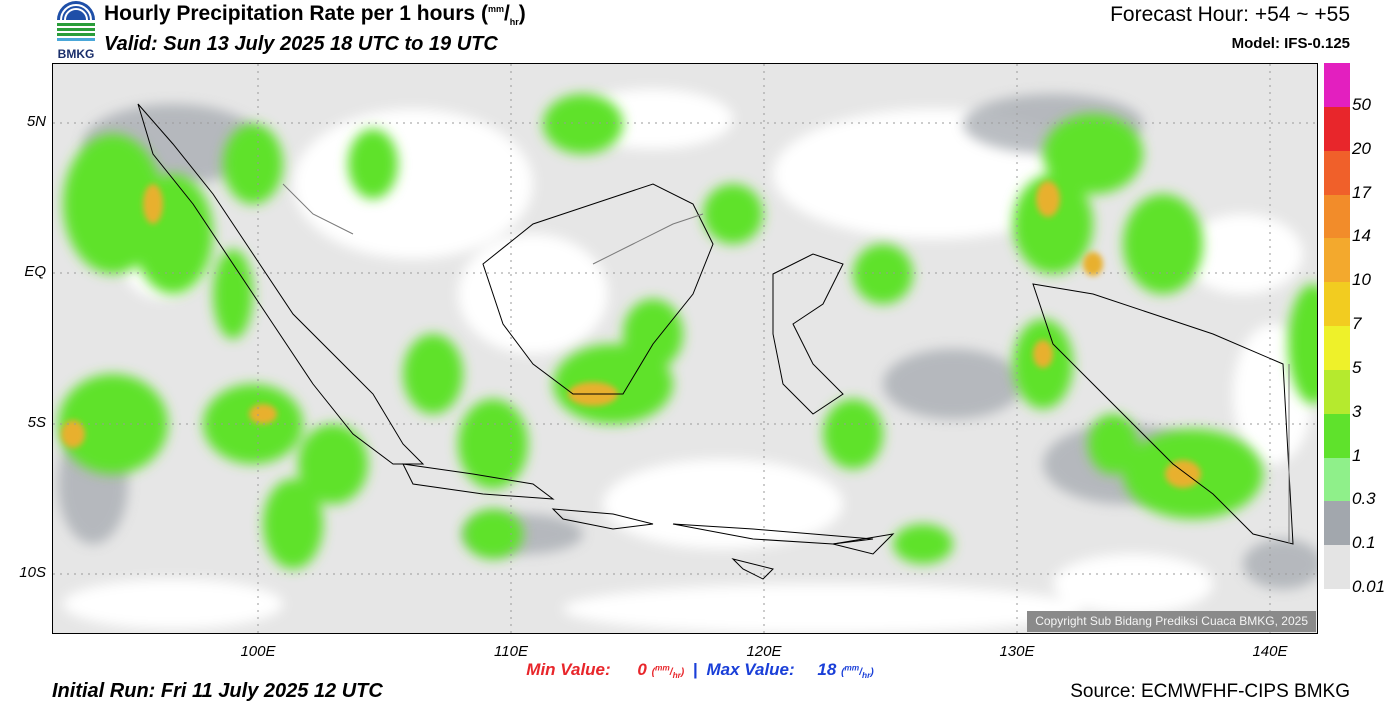  What do you see at coordinates (642, 669) in the screenshot?
I see `min-value: 0` at bounding box center [642, 669].